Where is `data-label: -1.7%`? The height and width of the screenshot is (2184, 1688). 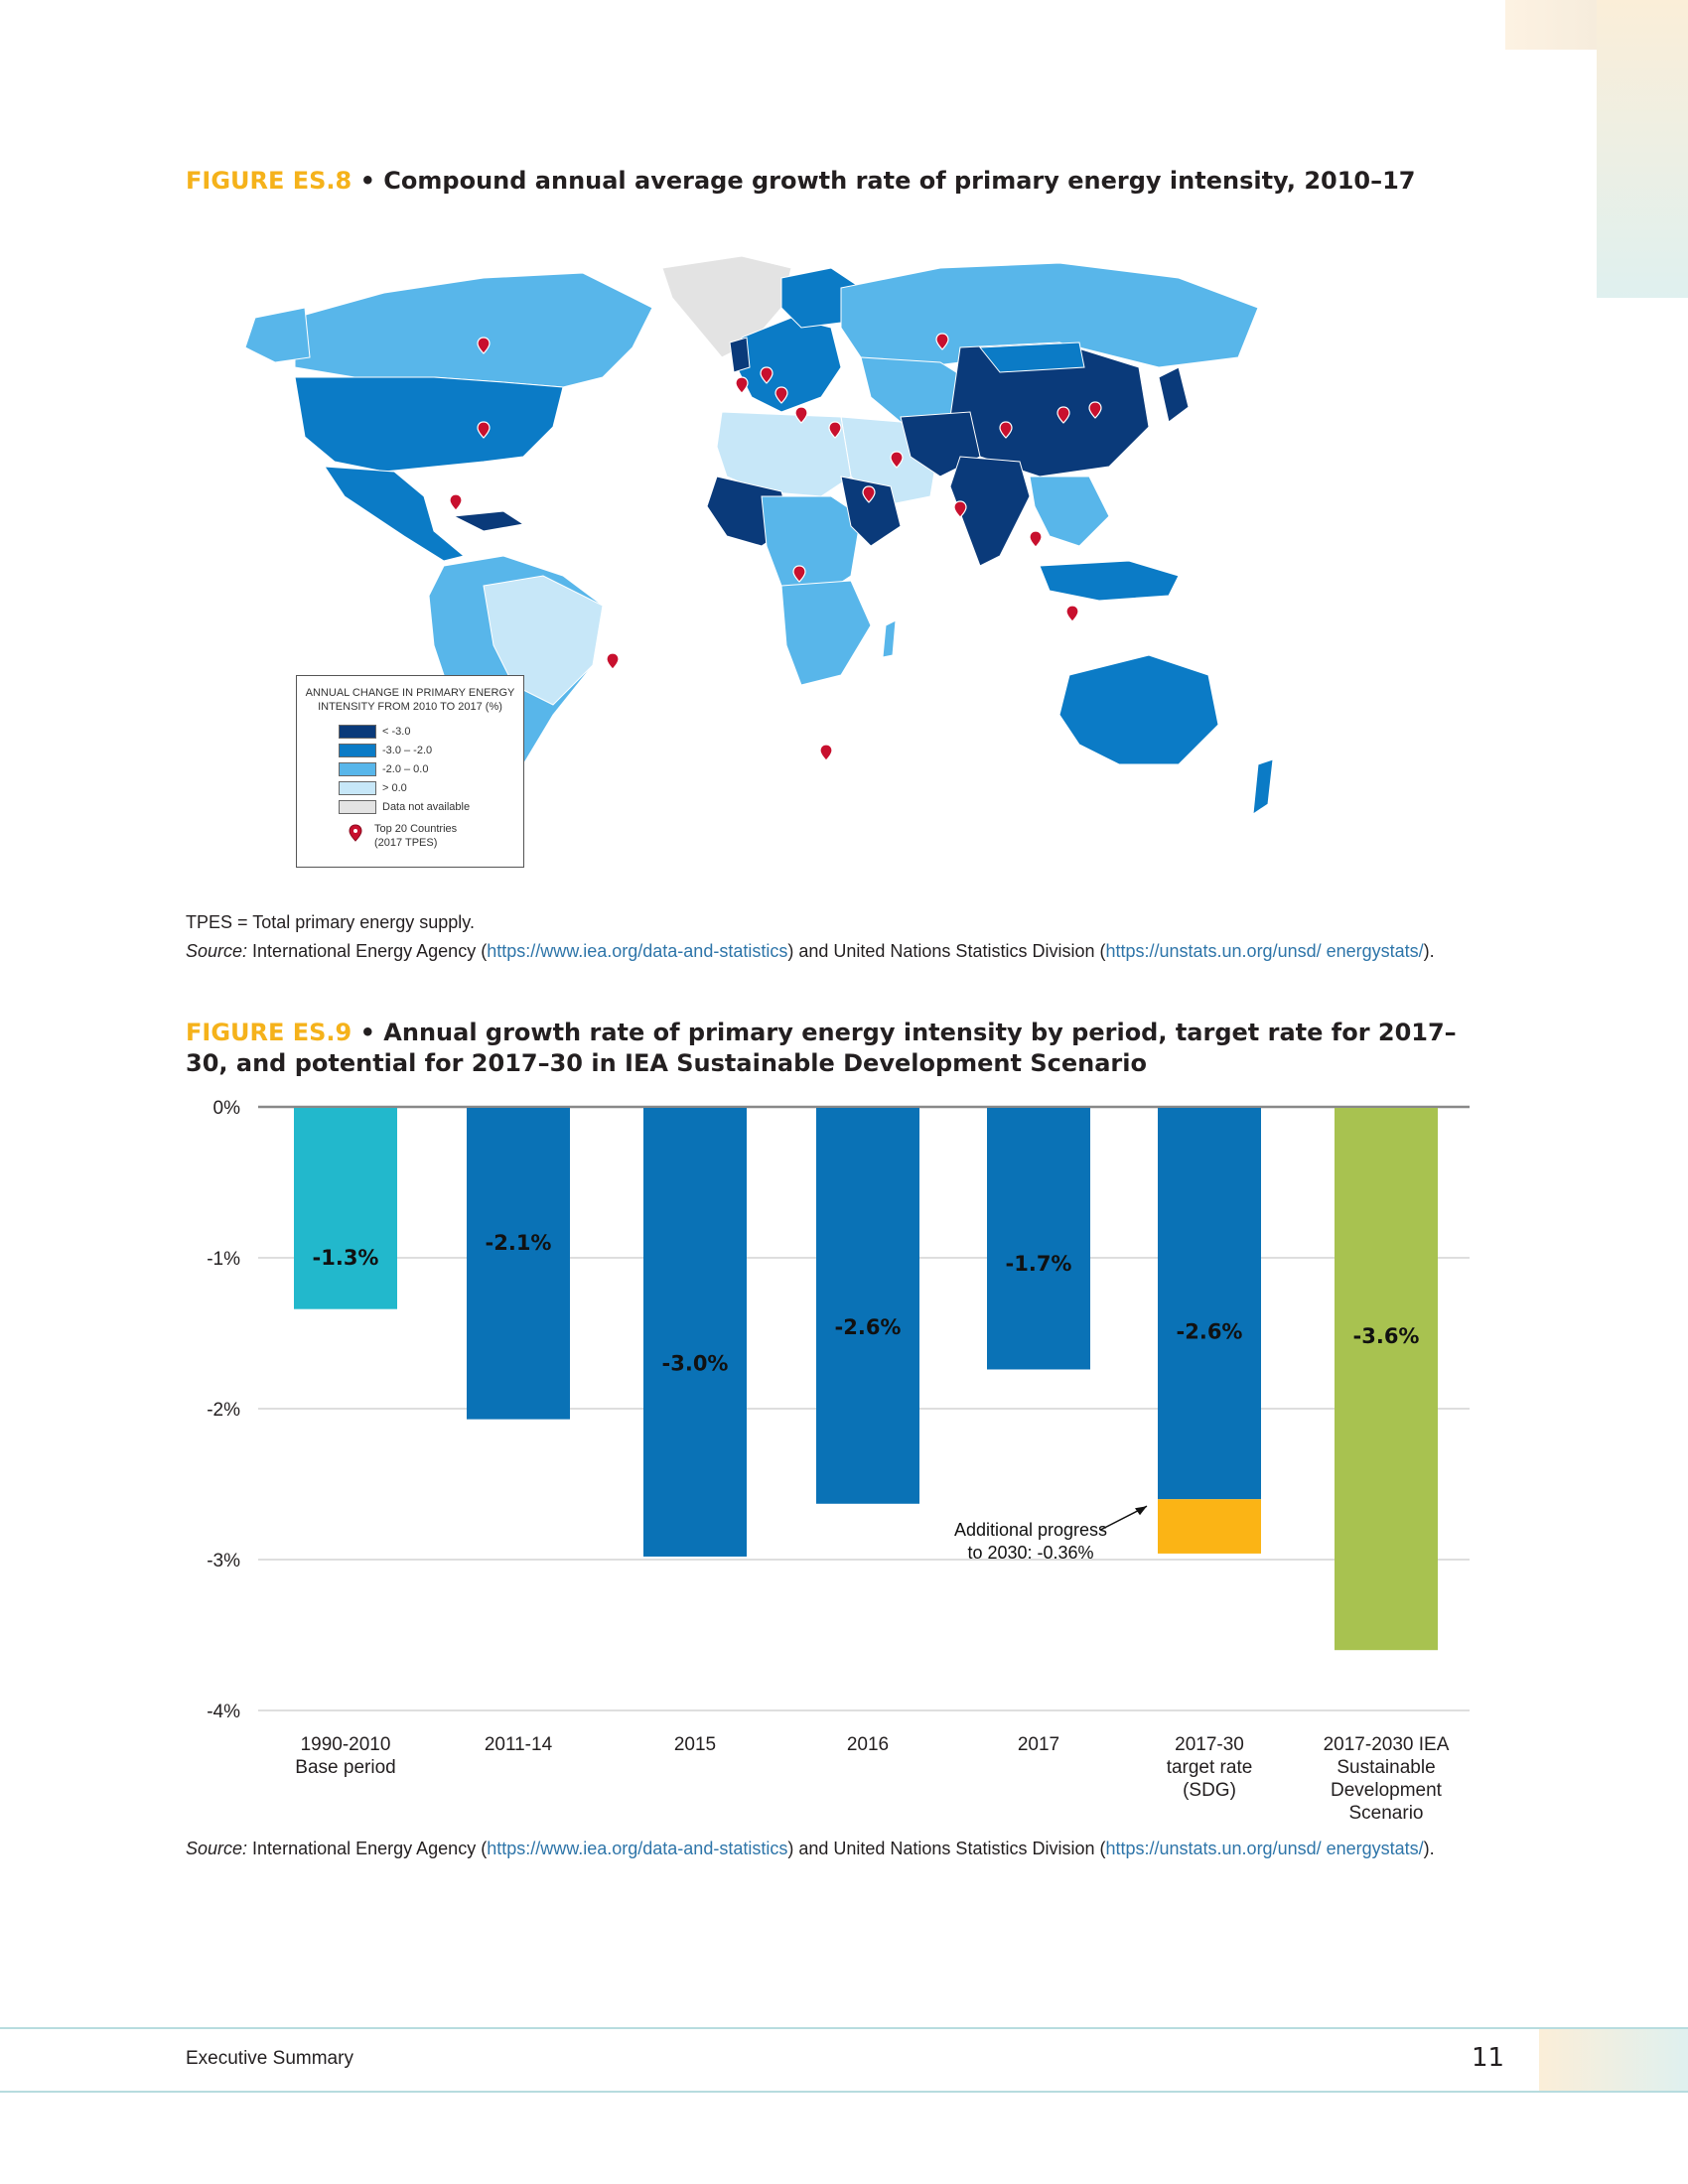 data-label: -1.7% is located at coordinates (1039, 1264).